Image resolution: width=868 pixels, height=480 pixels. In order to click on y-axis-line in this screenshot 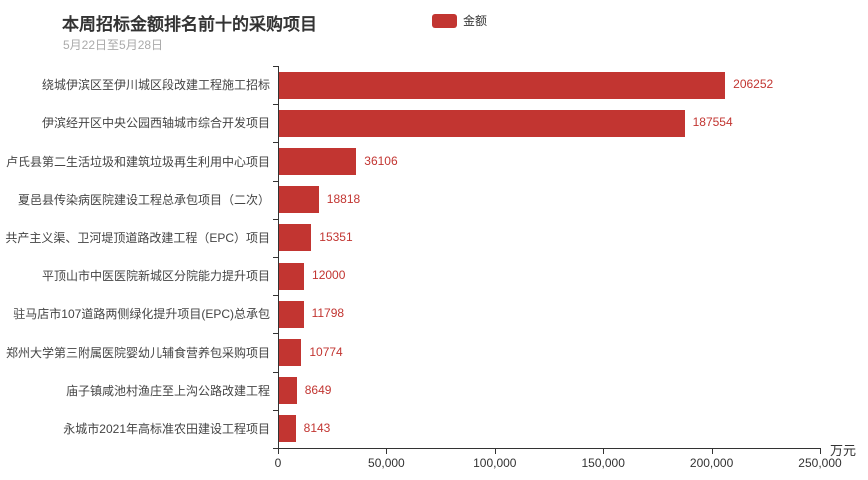, I will do `click(278, 257)`.